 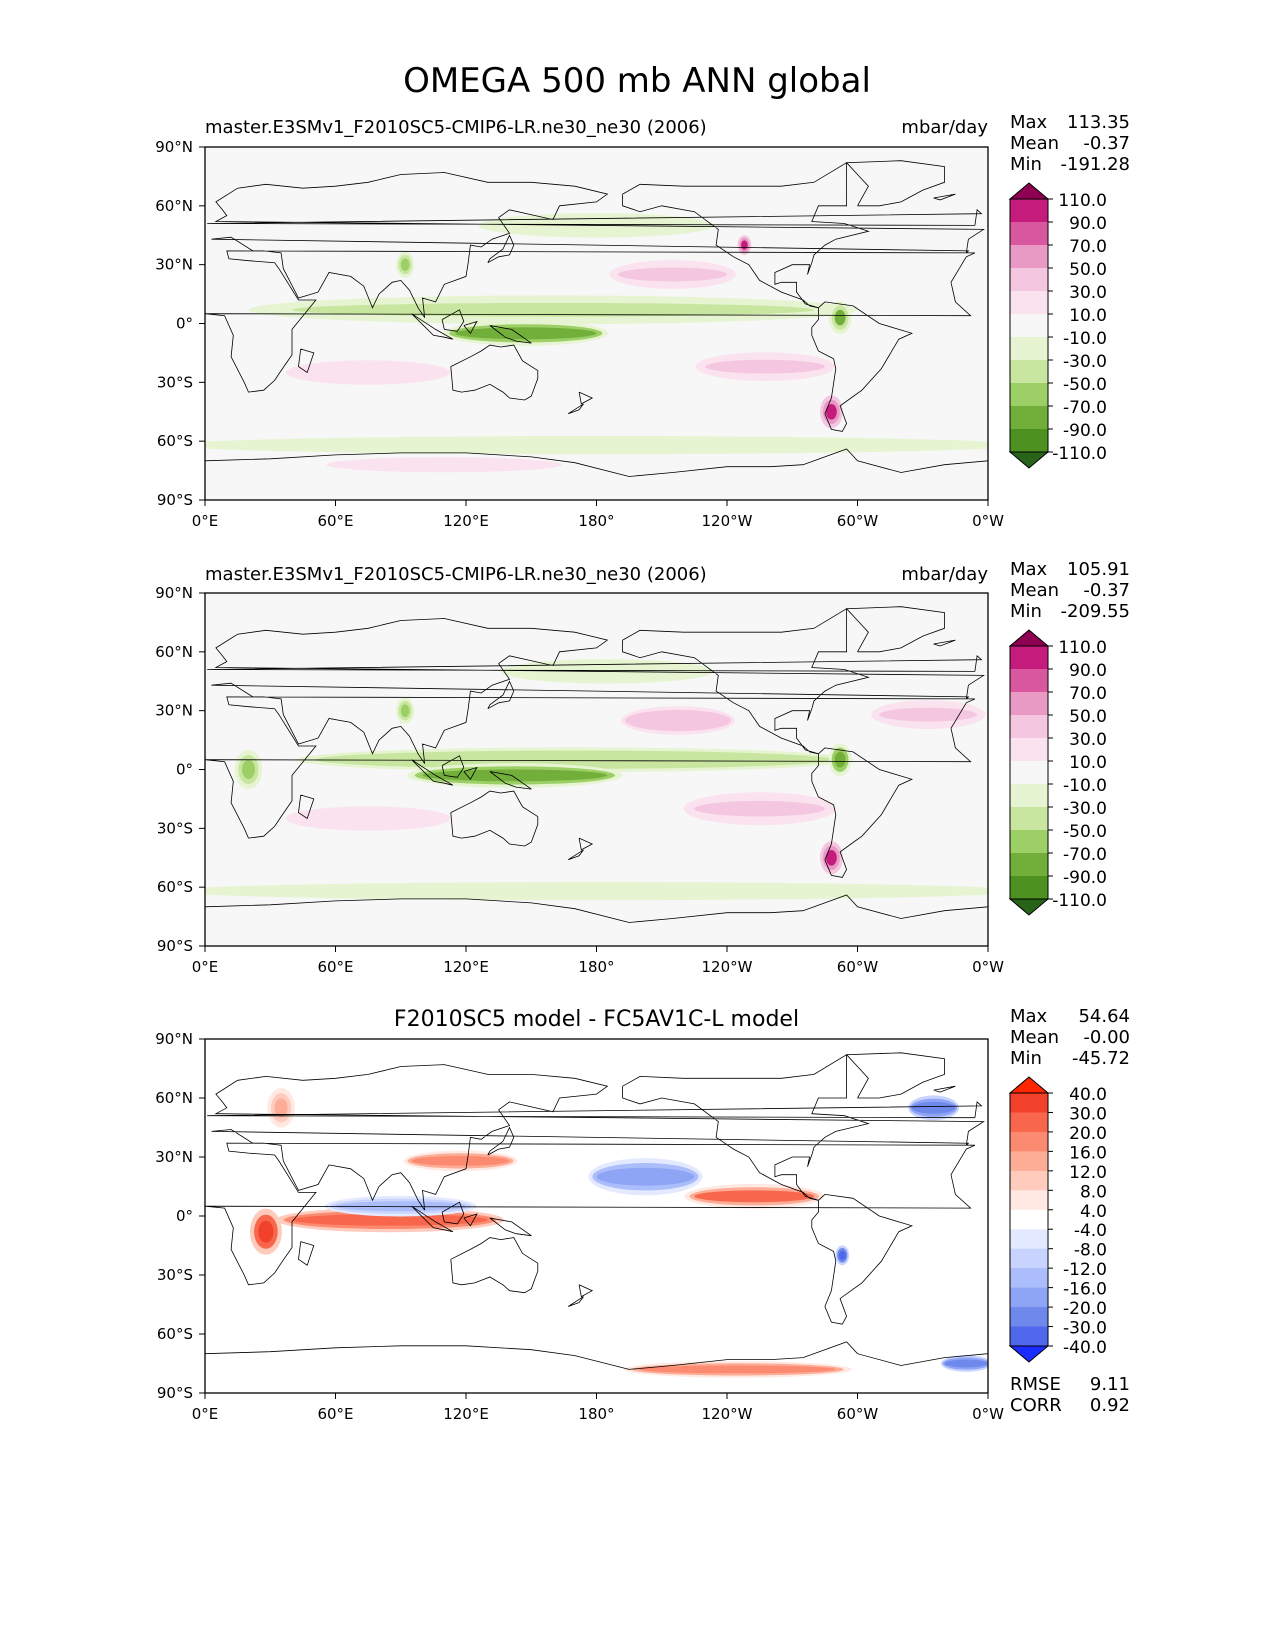 What do you see at coordinates (928, 714) in the screenshot?
I see `field-feature-north-atlantic-subsidence` at bounding box center [928, 714].